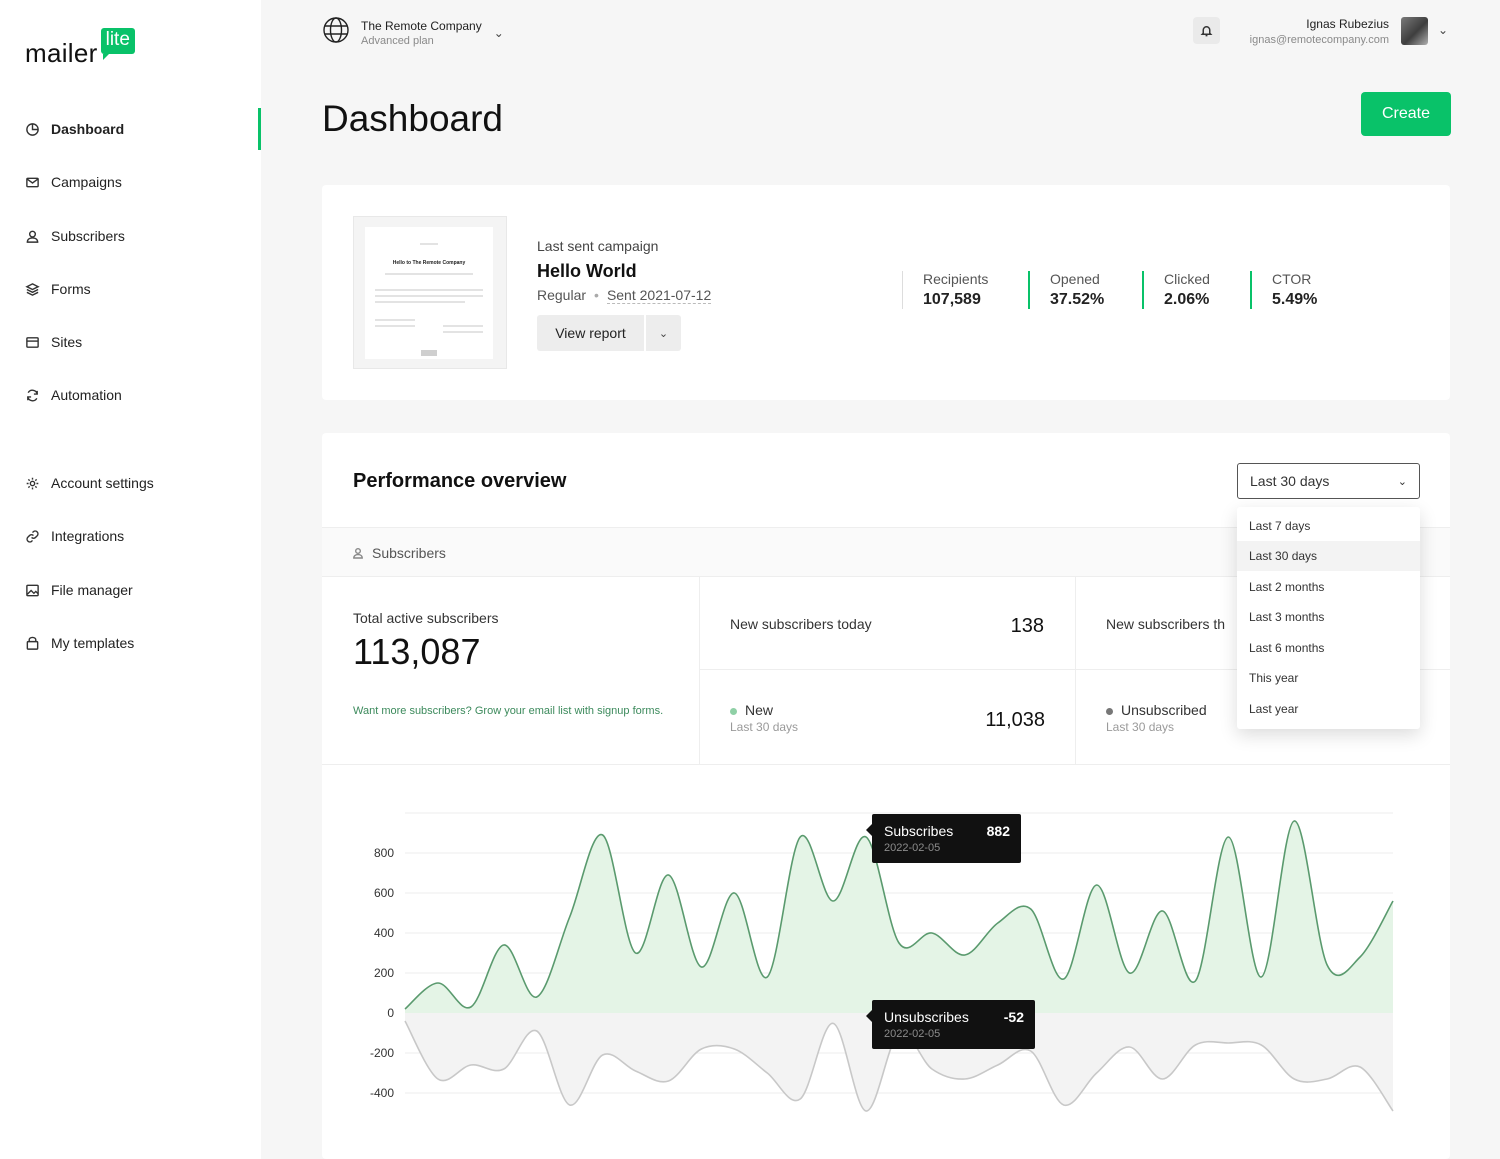 This screenshot has height=1159, width=1500. Describe the element at coordinates (32, 342) in the screenshot. I see `browser-icon` at that location.